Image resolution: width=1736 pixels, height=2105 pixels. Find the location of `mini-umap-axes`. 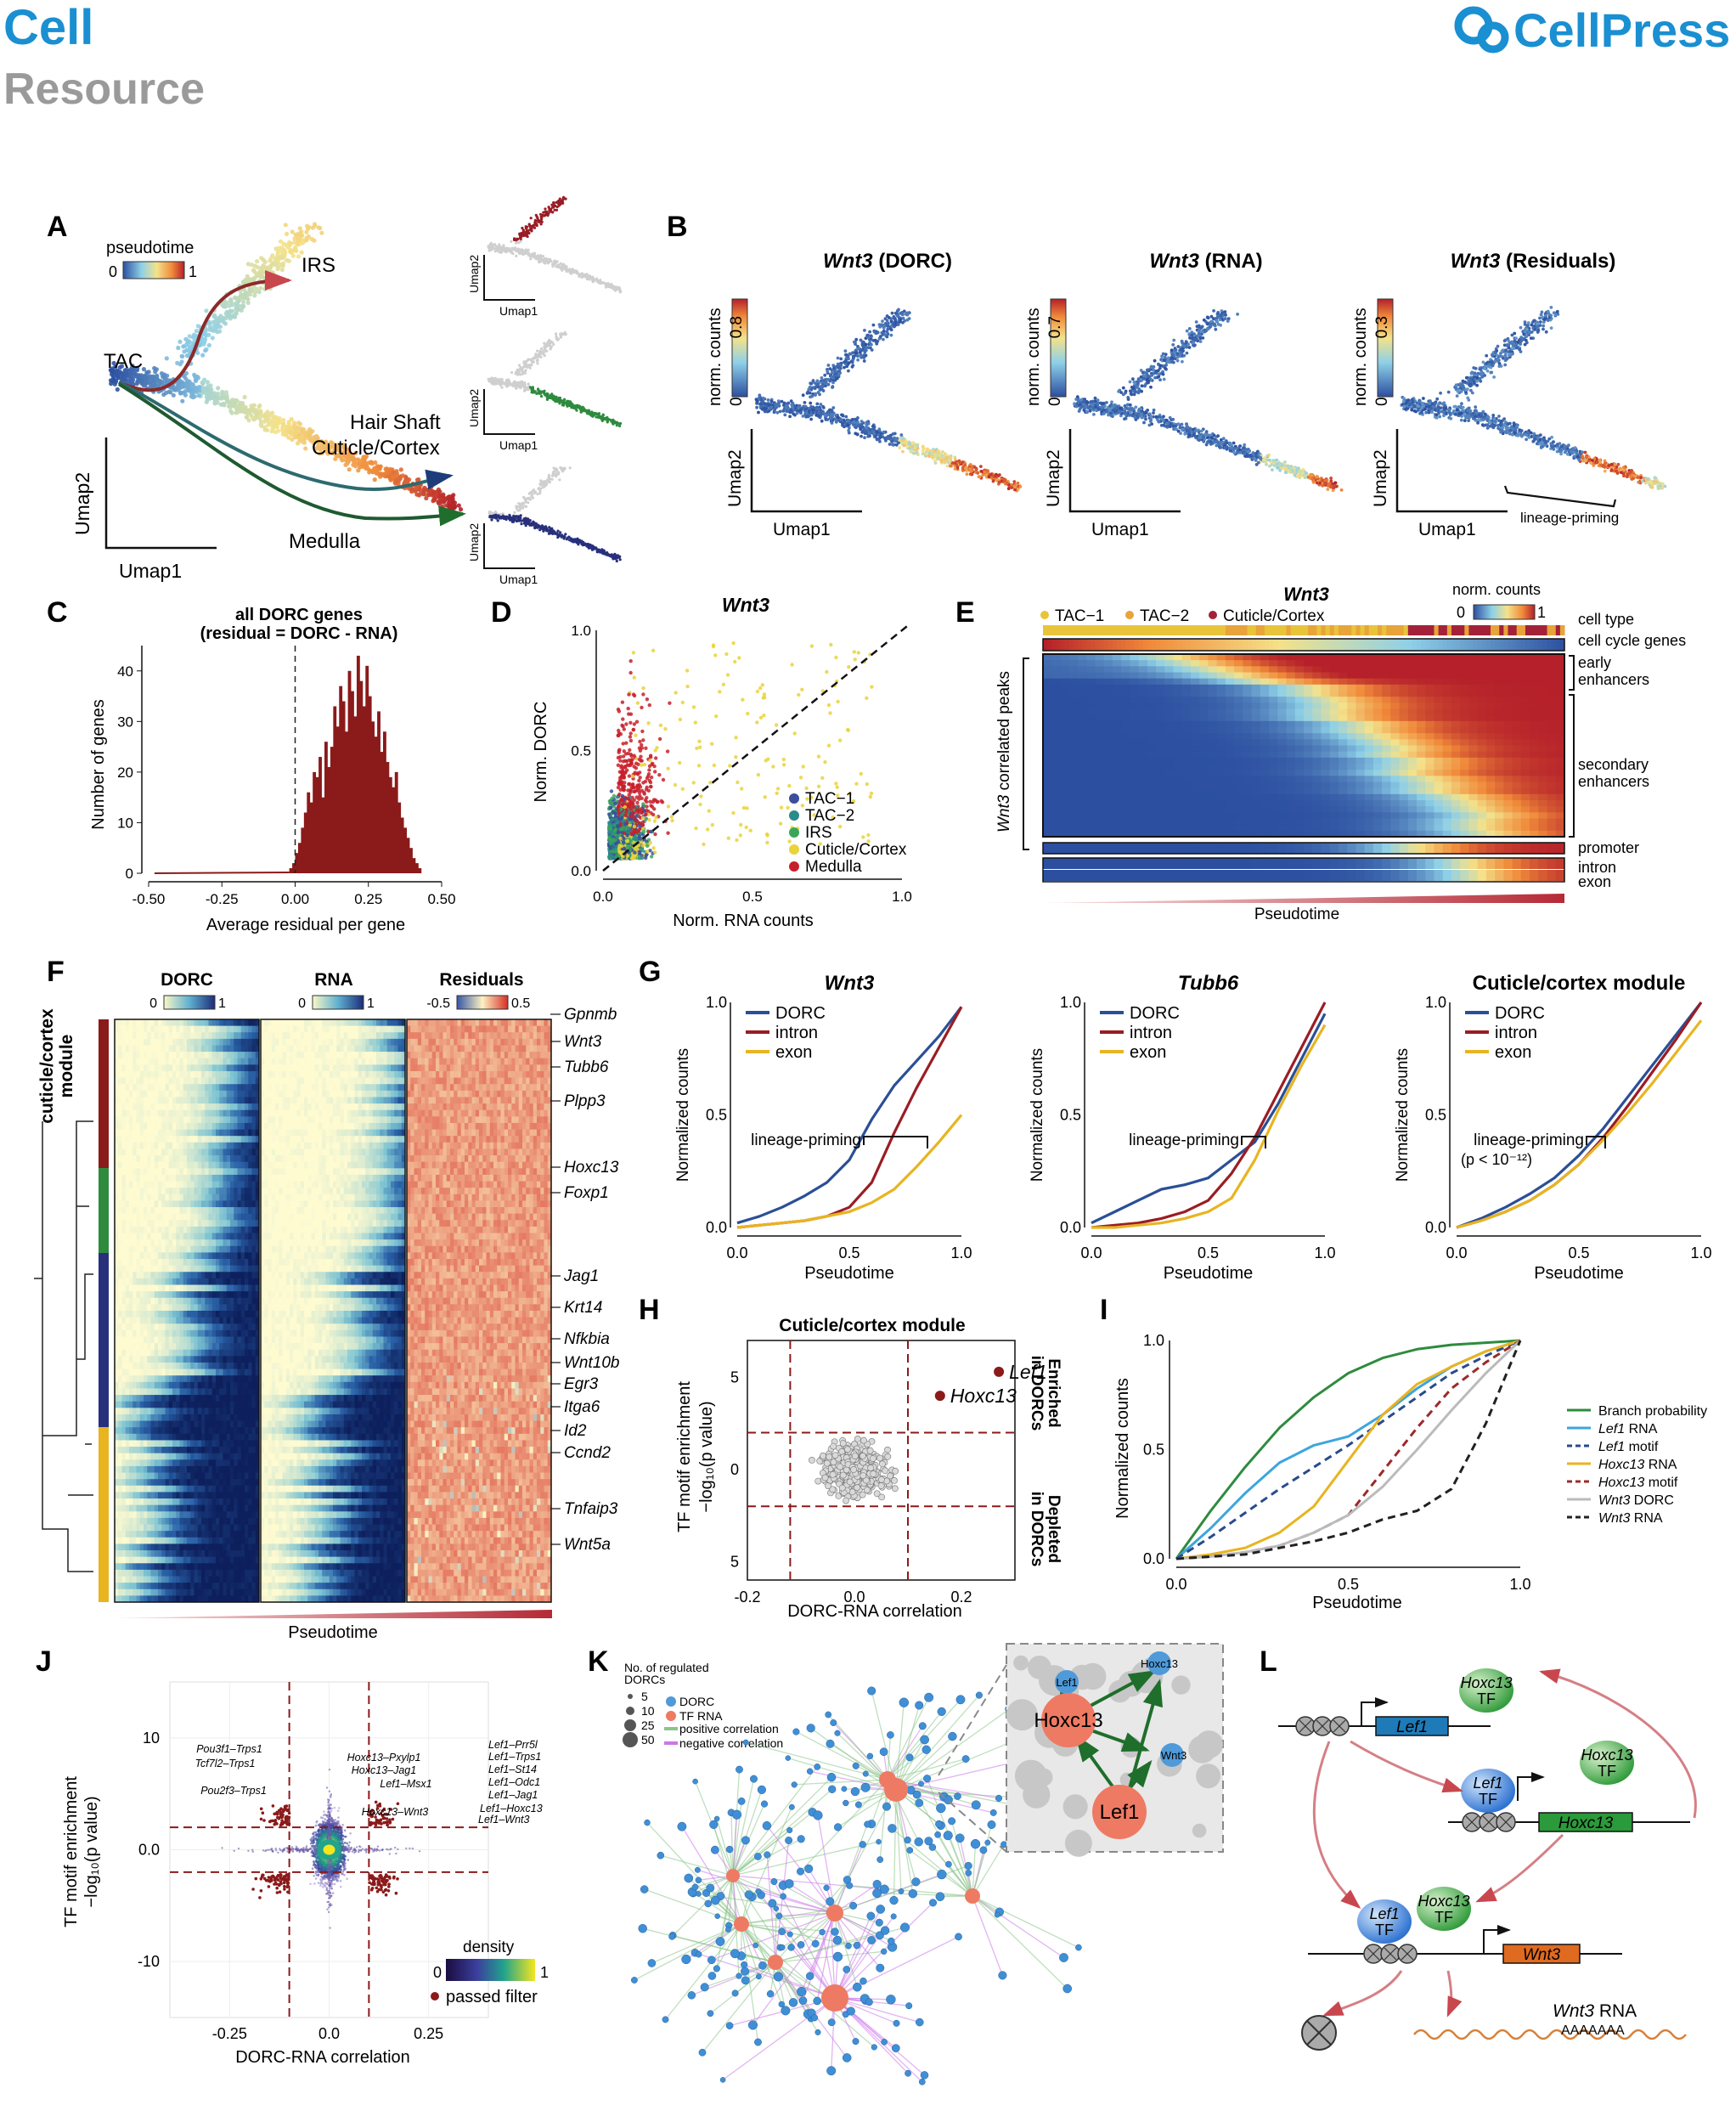

mini-umap-axes is located at coordinates (509, 545).